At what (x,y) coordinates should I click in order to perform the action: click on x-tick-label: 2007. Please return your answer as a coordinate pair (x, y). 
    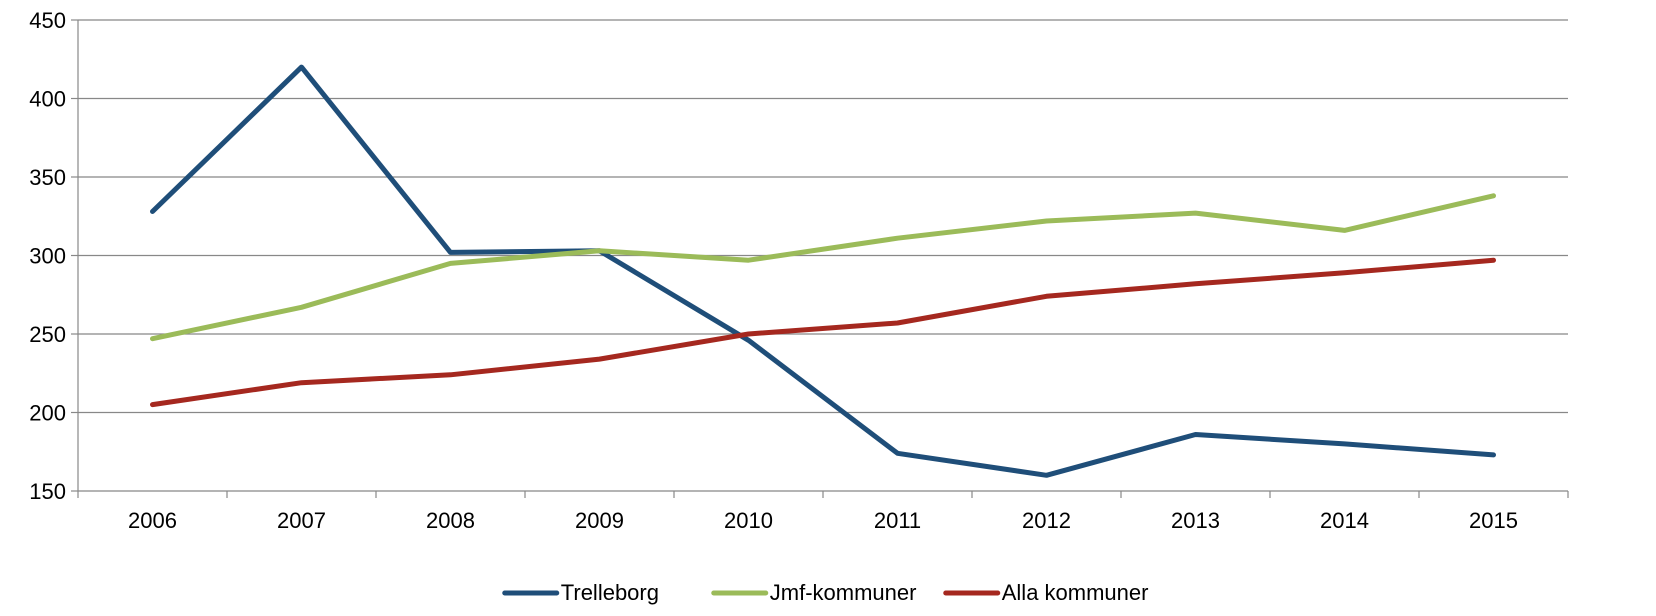
    Looking at the image, I should click on (301, 520).